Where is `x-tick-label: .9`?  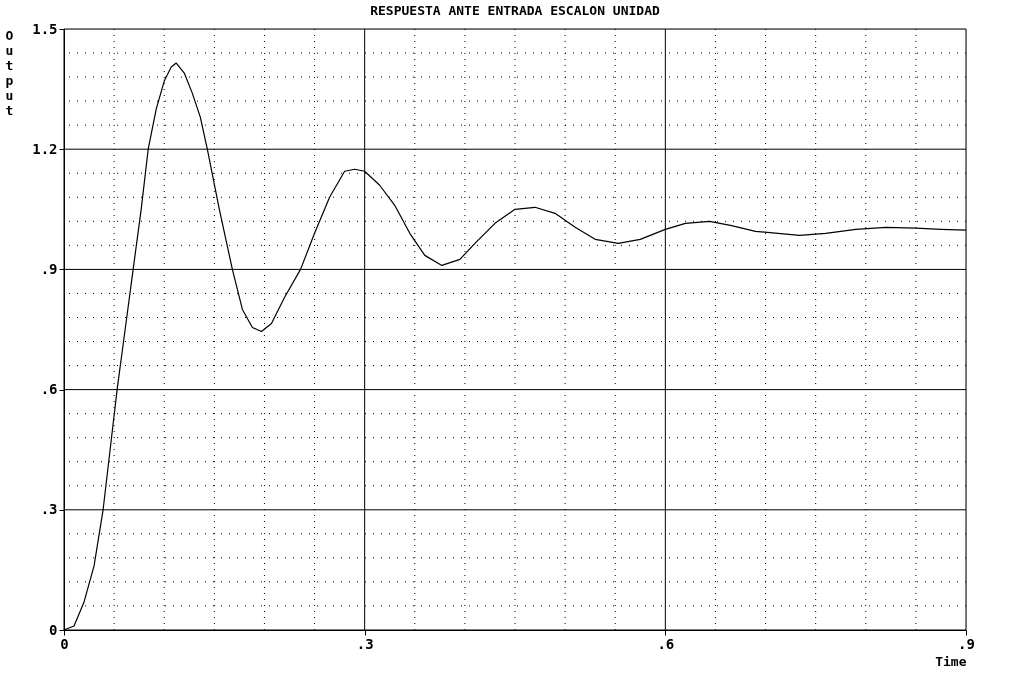 x-tick-label: .9 is located at coordinates (966, 643).